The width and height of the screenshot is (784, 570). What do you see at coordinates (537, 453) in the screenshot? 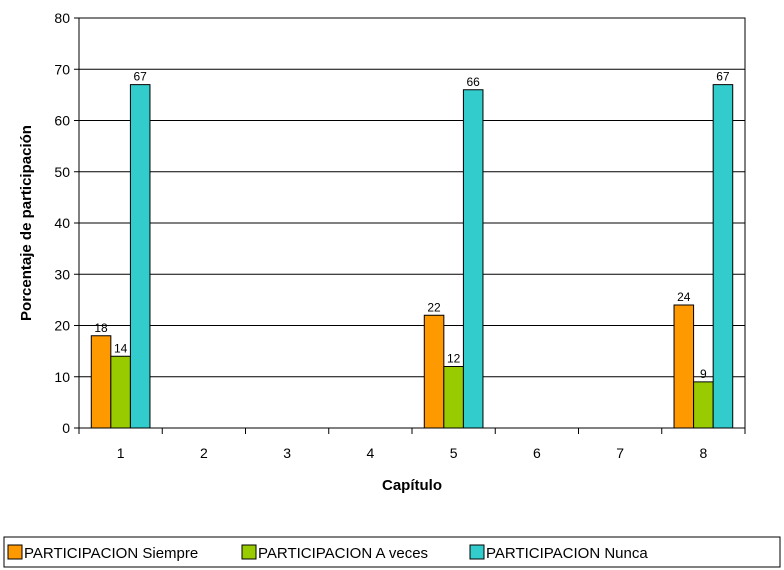
I see `x-tick-label: 6` at bounding box center [537, 453].